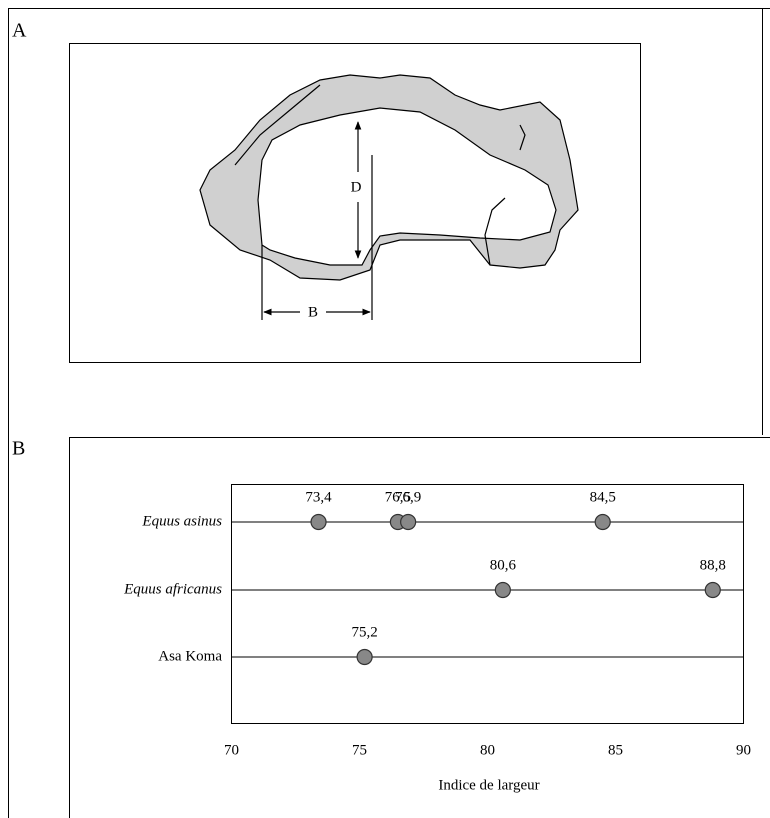 Image resolution: width=770 pixels, height=818 pixels. I want to click on value-label: 88,8, so click(713, 565).